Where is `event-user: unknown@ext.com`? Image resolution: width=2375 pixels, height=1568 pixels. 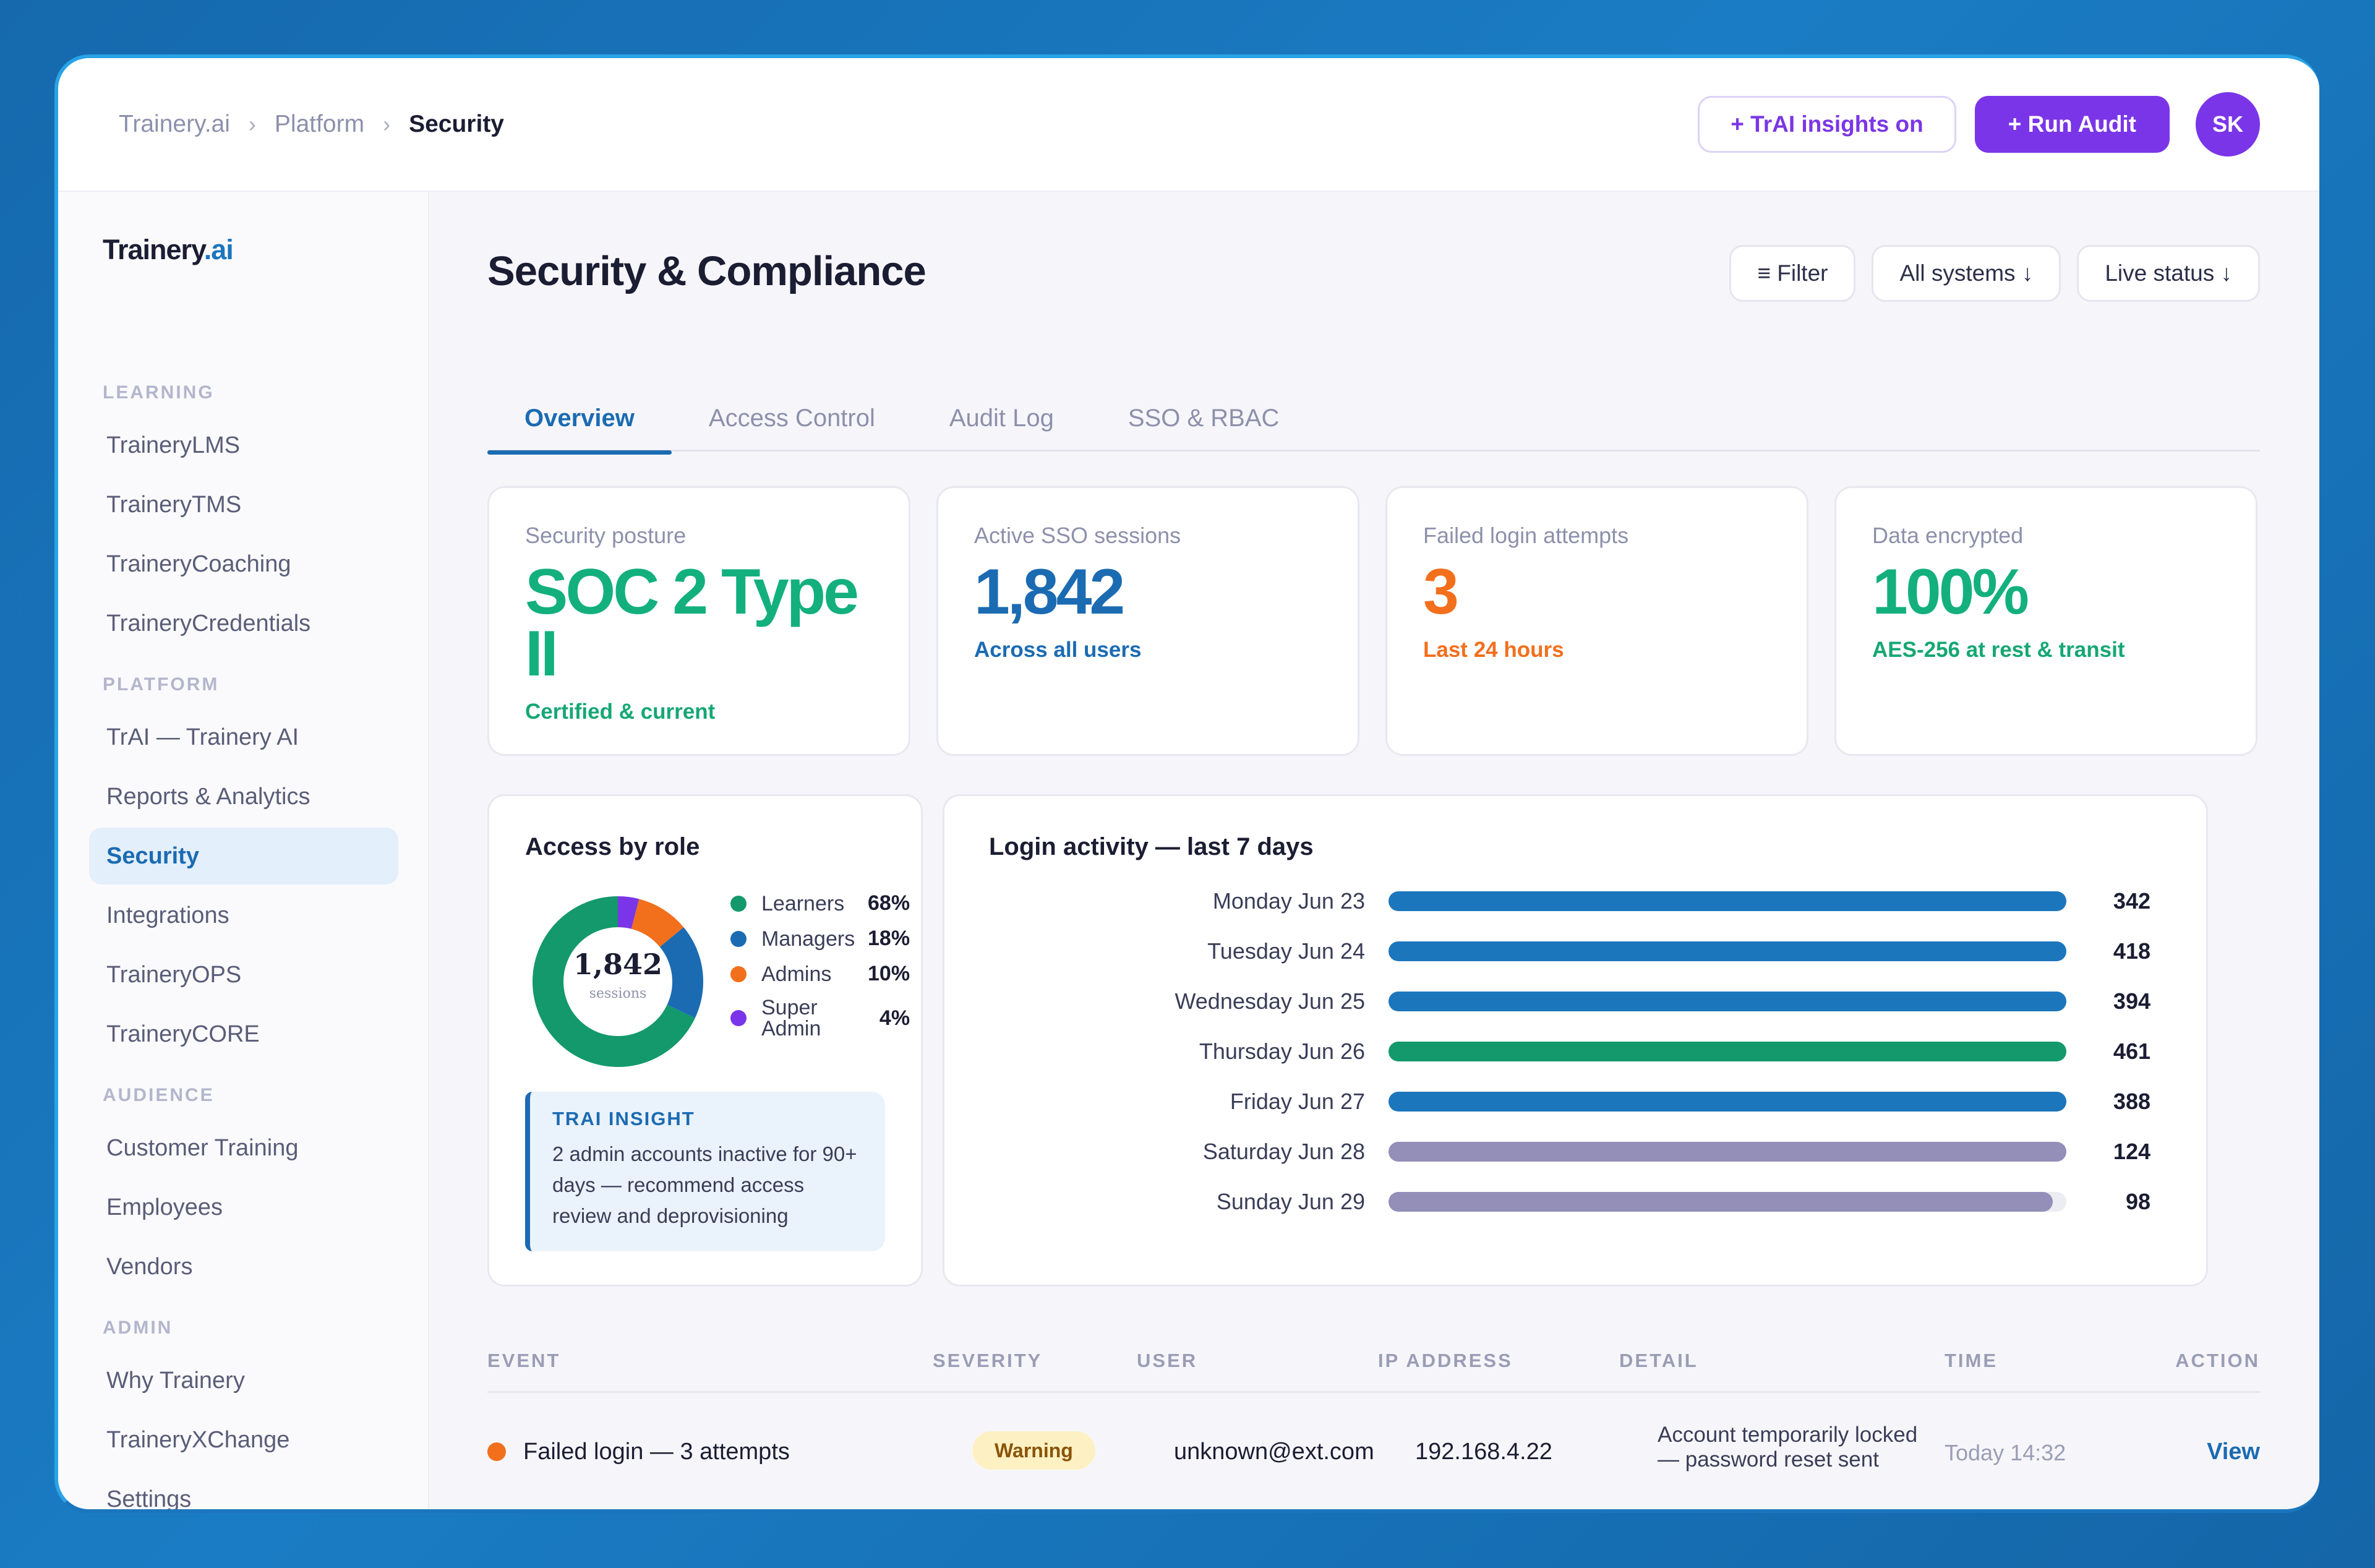 event-user: unknown@ext.com is located at coordinates (1274, 1452).